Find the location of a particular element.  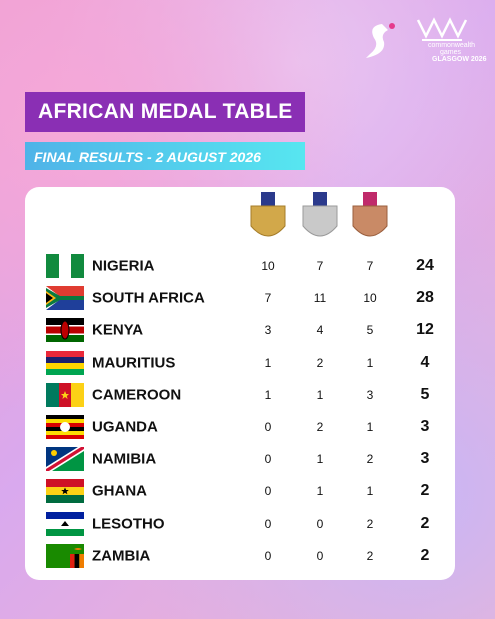

country-name: UGANDA is located at coordinates (125, 427).